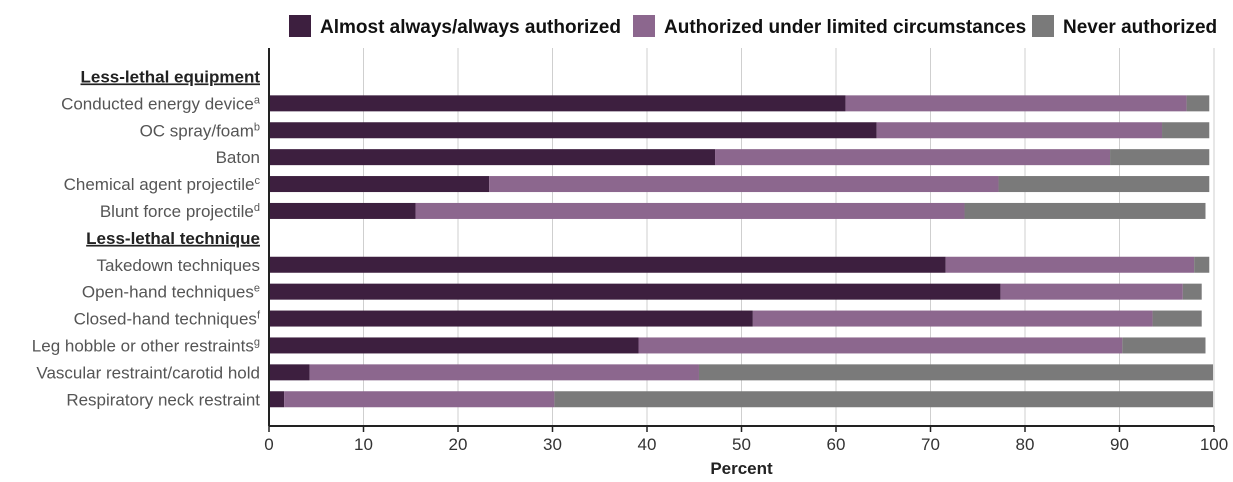  What do you see at coordinates (257, 342) in the screenshot?
I see `category-footnote-marker: g` at bounding box center [257, 342].